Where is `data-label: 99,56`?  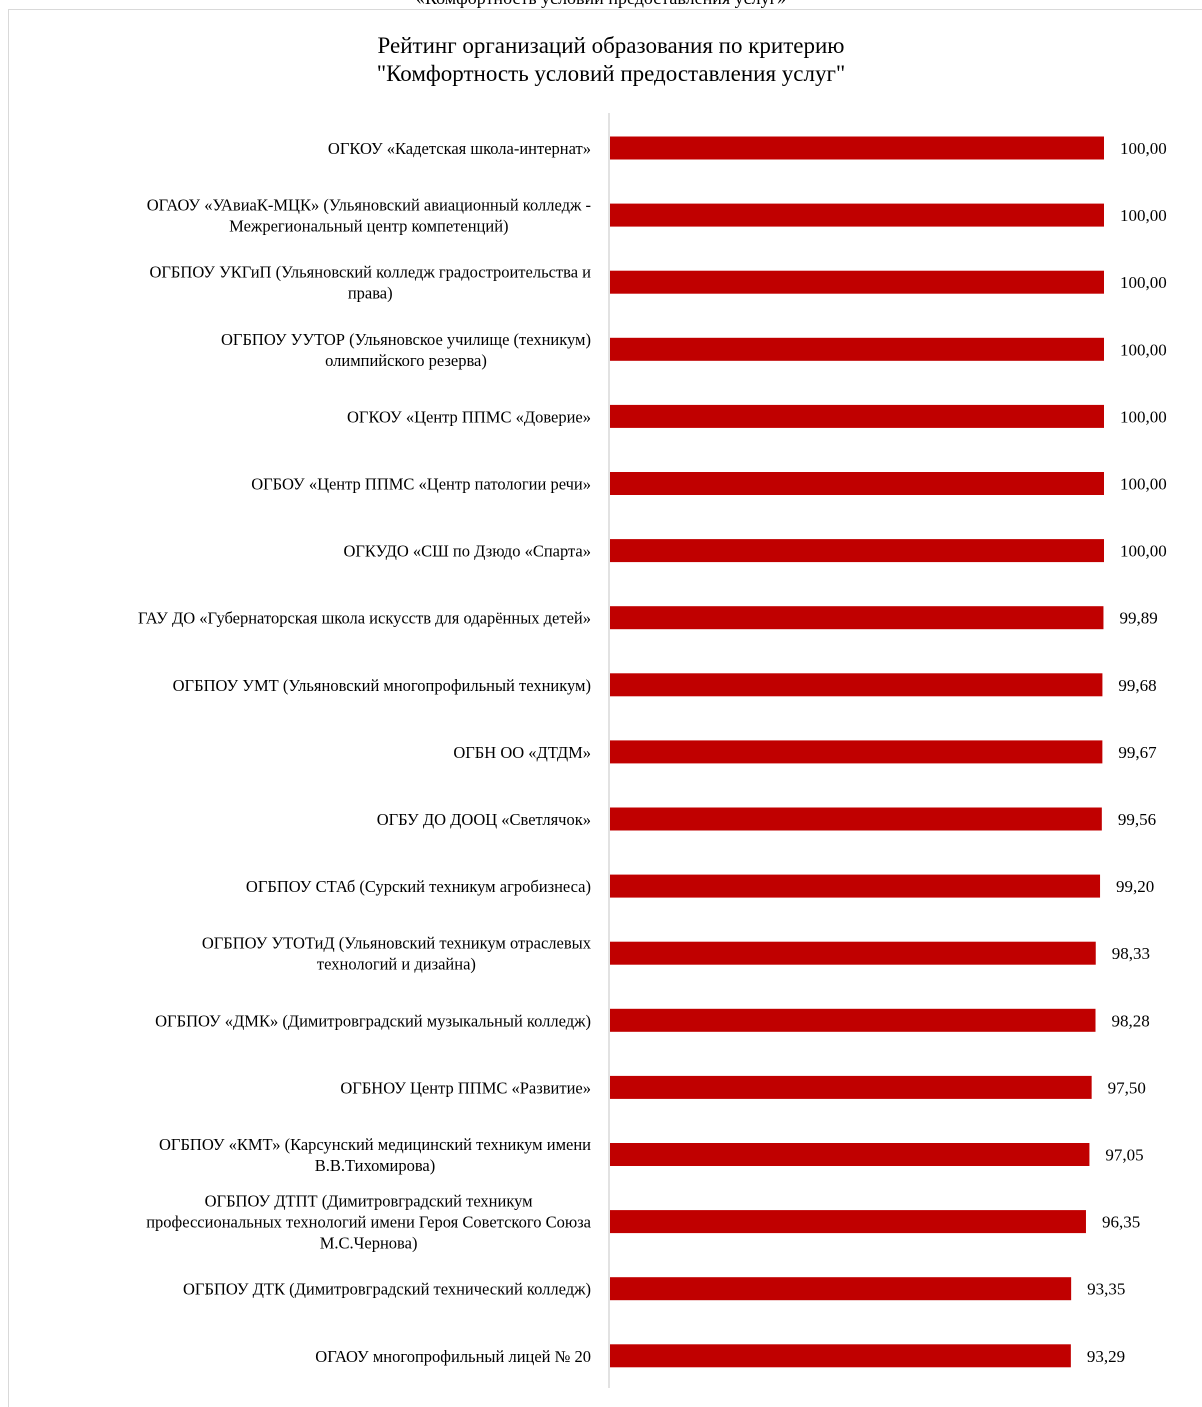
data-label: 99,56 is located at coordinates (1137, 819).